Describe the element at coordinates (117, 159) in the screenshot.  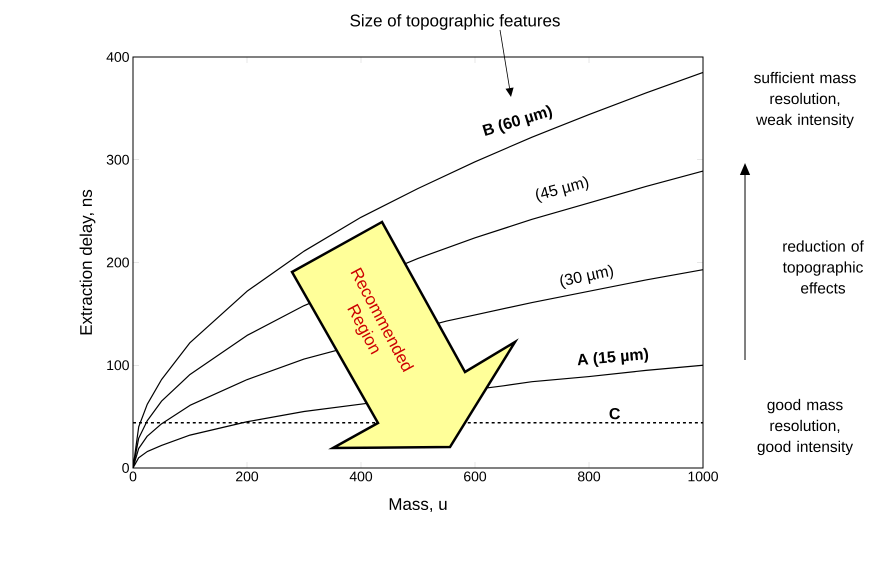
I see `y-tick-label: 300` at that location.